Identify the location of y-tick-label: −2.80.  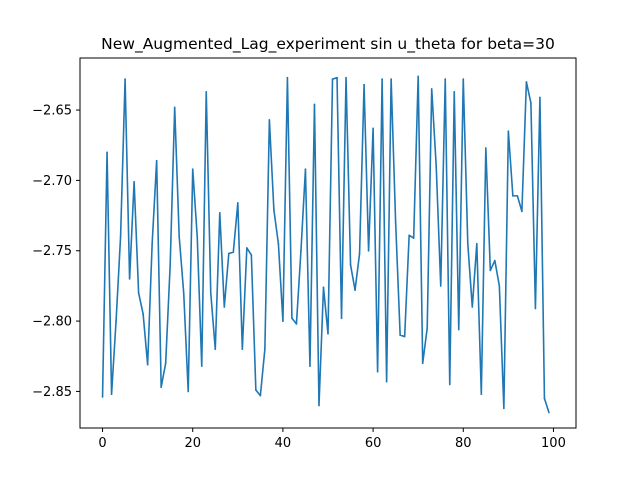
(52, 322).